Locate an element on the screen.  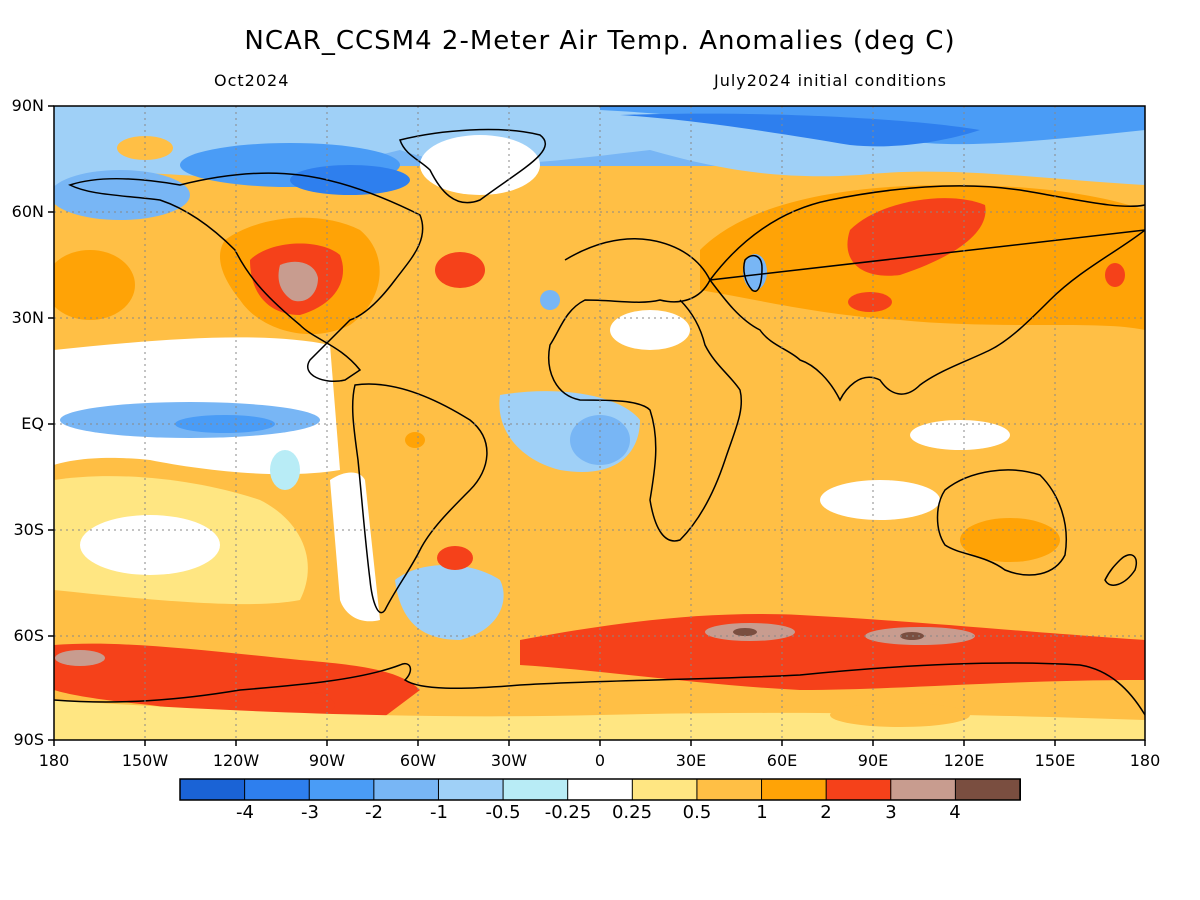
colorbar-label: 2 is located at coordinates (826, 812).